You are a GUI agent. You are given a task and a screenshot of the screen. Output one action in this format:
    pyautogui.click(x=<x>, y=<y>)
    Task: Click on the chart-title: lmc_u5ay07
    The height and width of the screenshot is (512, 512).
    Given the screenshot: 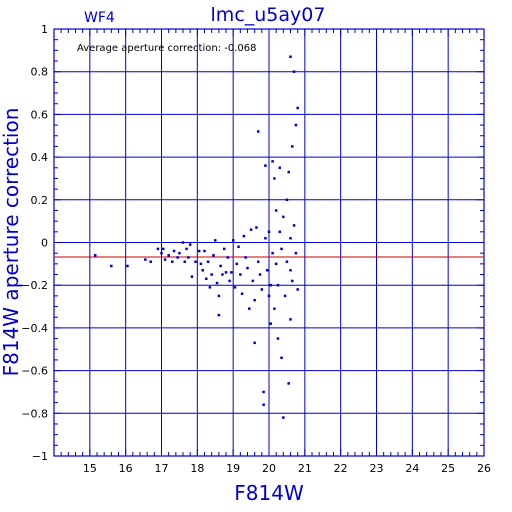 What is the action you would take?
    pyautogui.click(x=268, y=15)
    